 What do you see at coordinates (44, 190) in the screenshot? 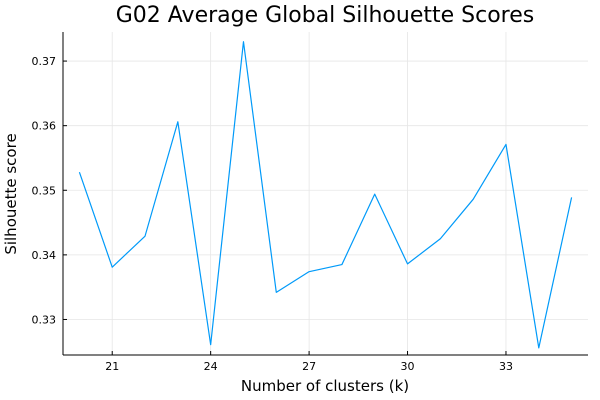
I see `y-tick-label-2: 0.35` at bounding box center [44, 190].